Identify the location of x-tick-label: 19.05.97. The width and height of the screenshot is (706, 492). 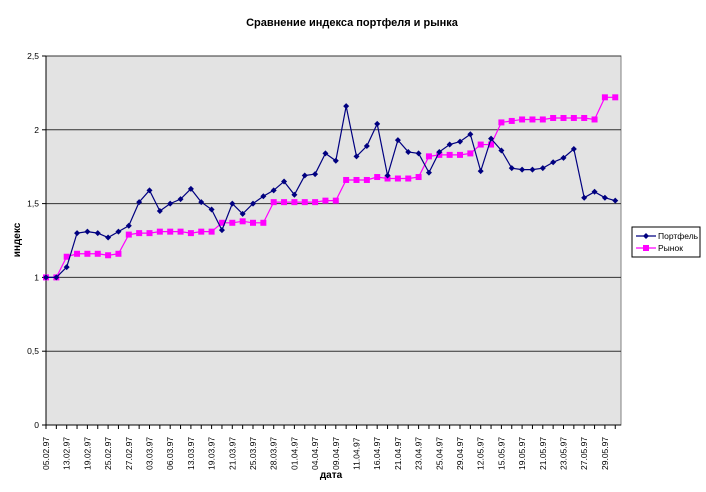
(522, 453).